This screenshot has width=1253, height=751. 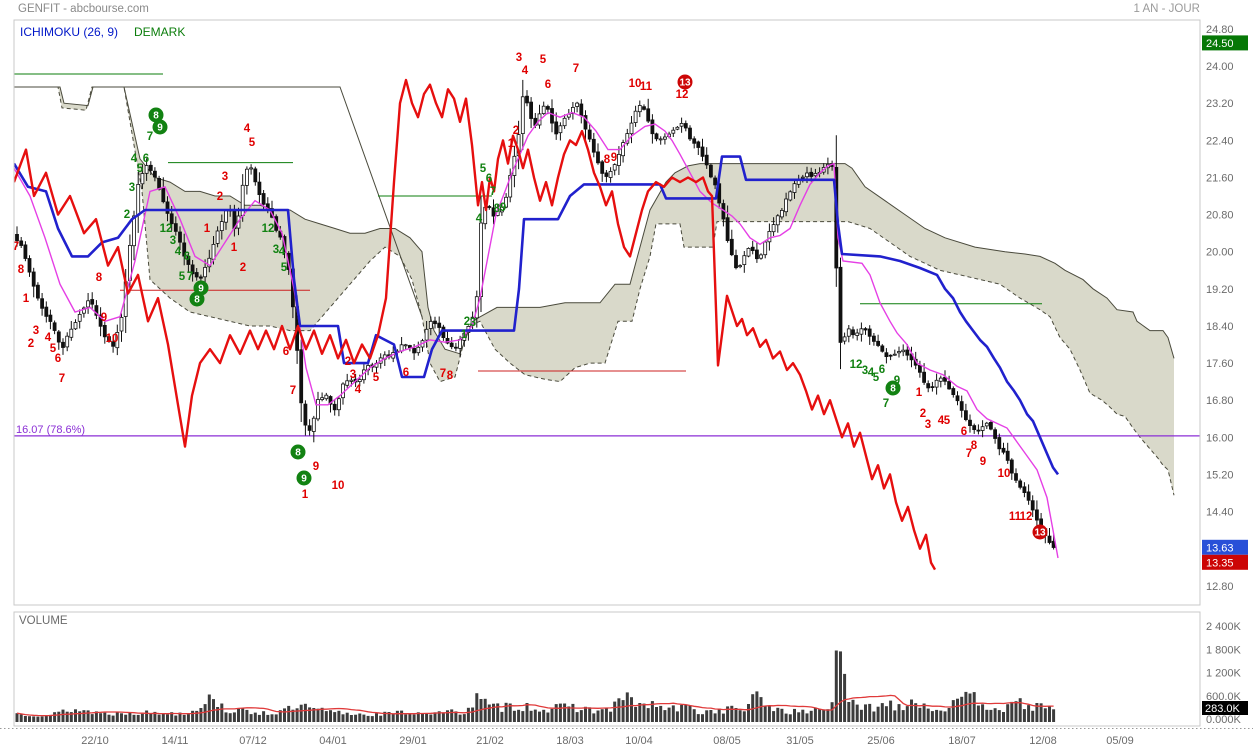 I want to click on demark-badge-number: 8, so click(x=298, y=453).